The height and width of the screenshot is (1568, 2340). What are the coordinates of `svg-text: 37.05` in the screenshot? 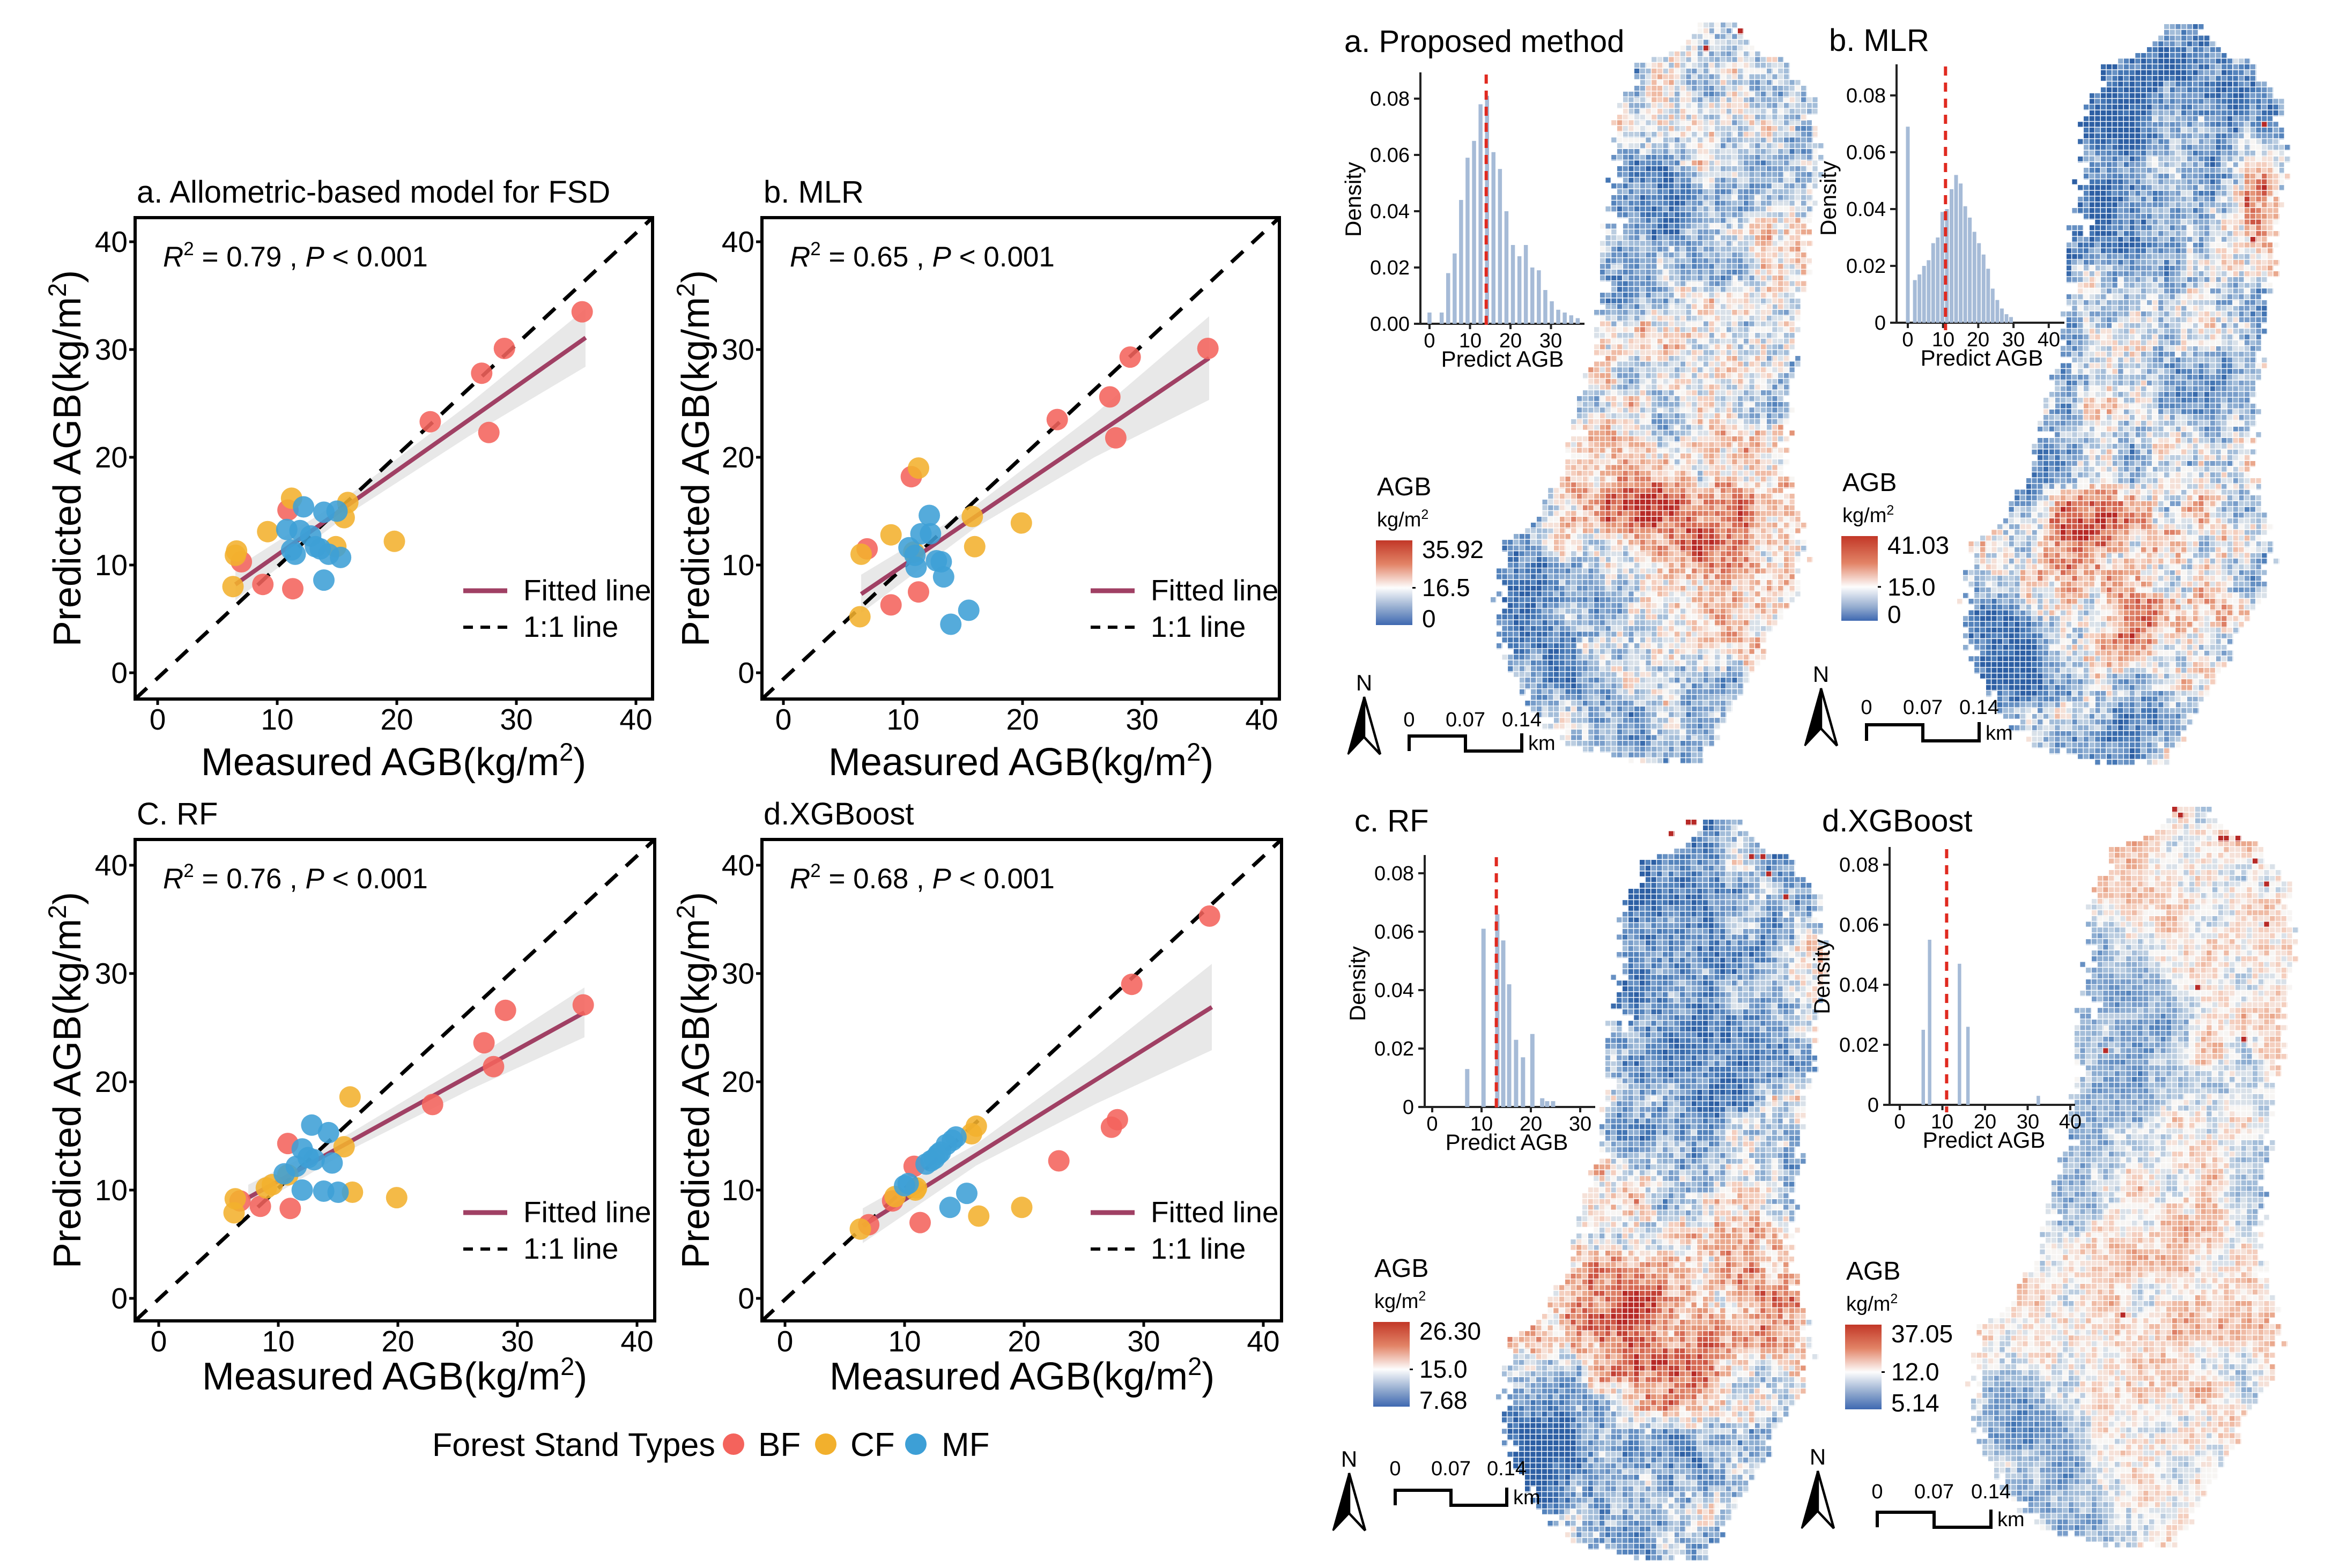 It's located at (1922, 1334).